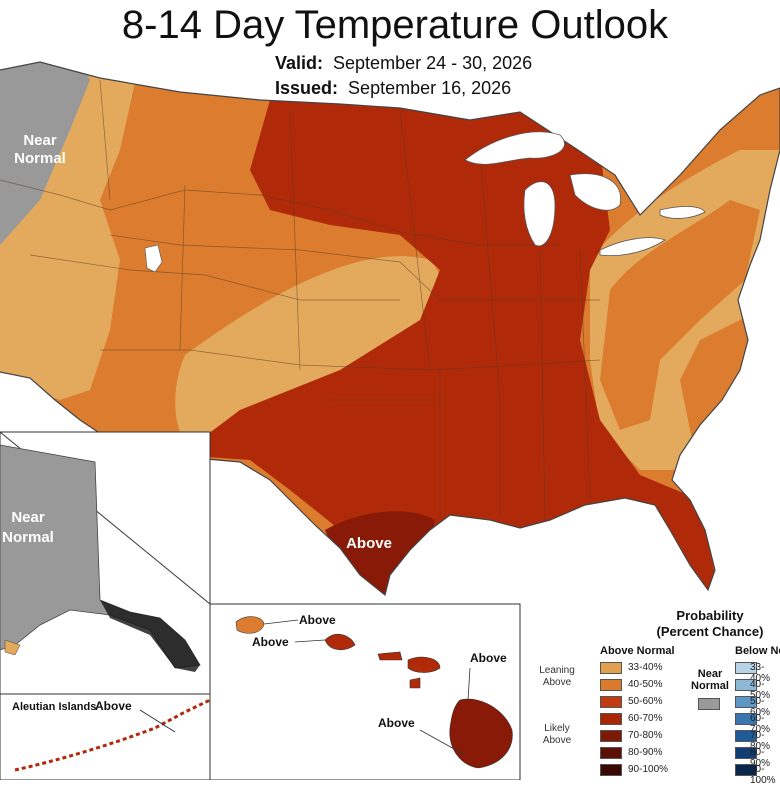 This screenshot has width=780, height=786. Describe the element at coordinates (760, 724) in the screenshot. I see `legend-below-range-4: 60-70%` at that location.